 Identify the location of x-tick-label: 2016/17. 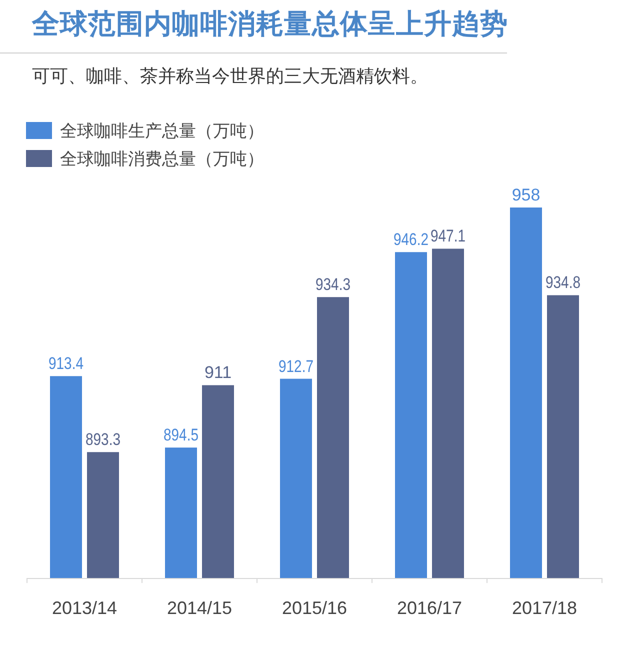
(429, 608).